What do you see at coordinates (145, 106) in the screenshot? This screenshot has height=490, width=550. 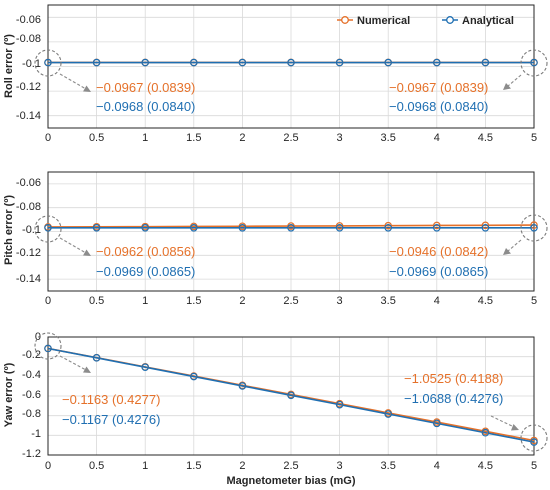 I see `annotation-analytical-left: −0.0968 (0.0840)` at bounding box center [145, 106].